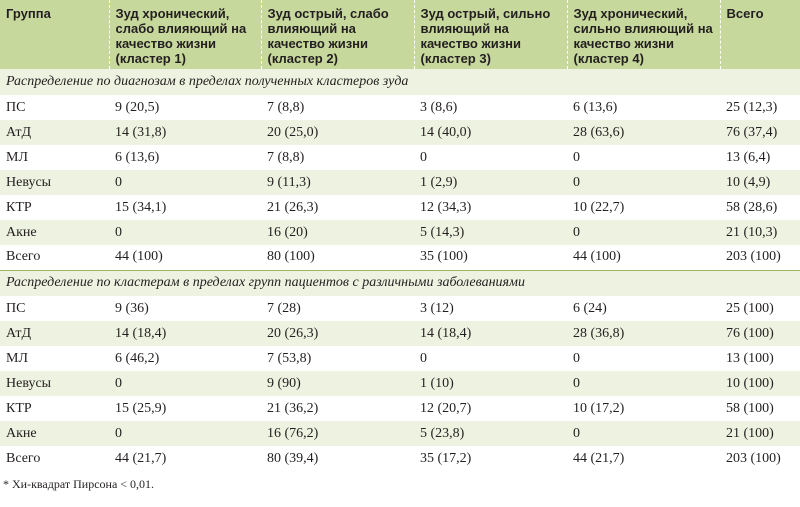 The image size is (800, 507). I want to click on table-cell: 58 (28,6), so click(760, 207).